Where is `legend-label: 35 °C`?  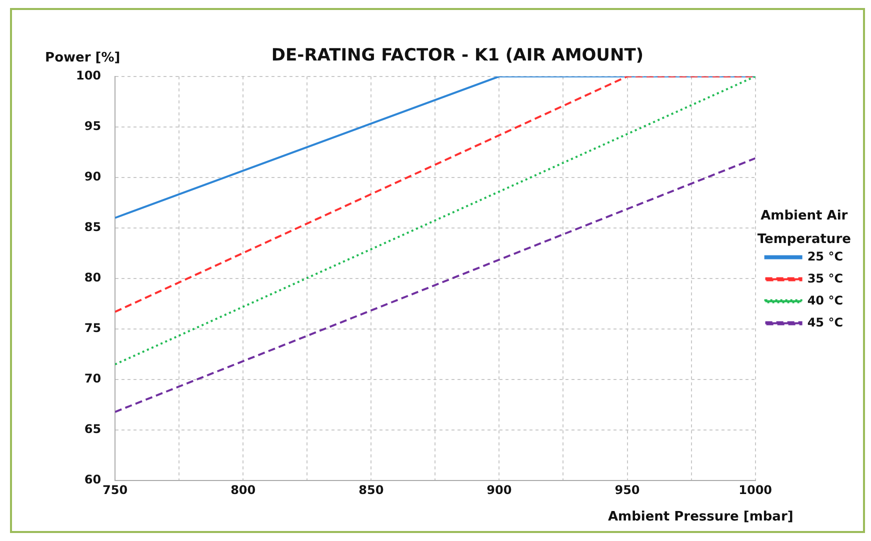
legend-label: 35 °C is located at coordinates (825, 278).